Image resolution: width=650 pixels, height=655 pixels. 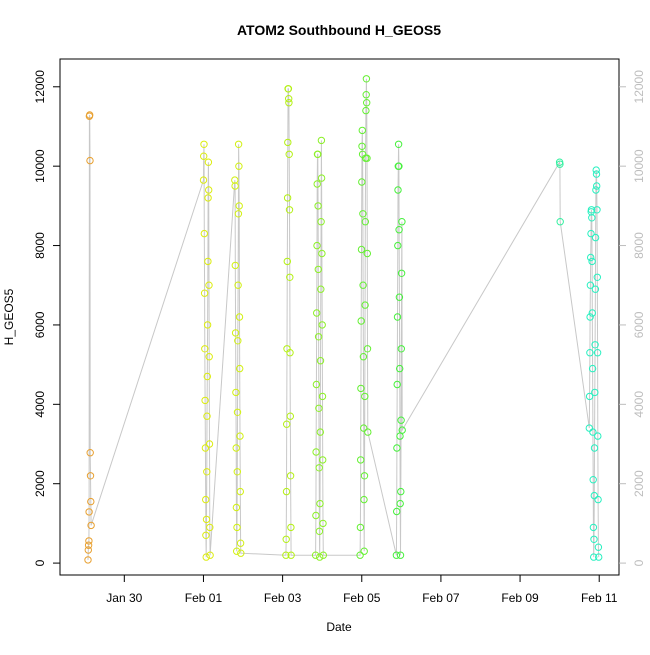 What do you see at coordinates (639, 245) in the screenshot?
I see `y-tick-label-right: 8000` at bounding box center [639, 245].